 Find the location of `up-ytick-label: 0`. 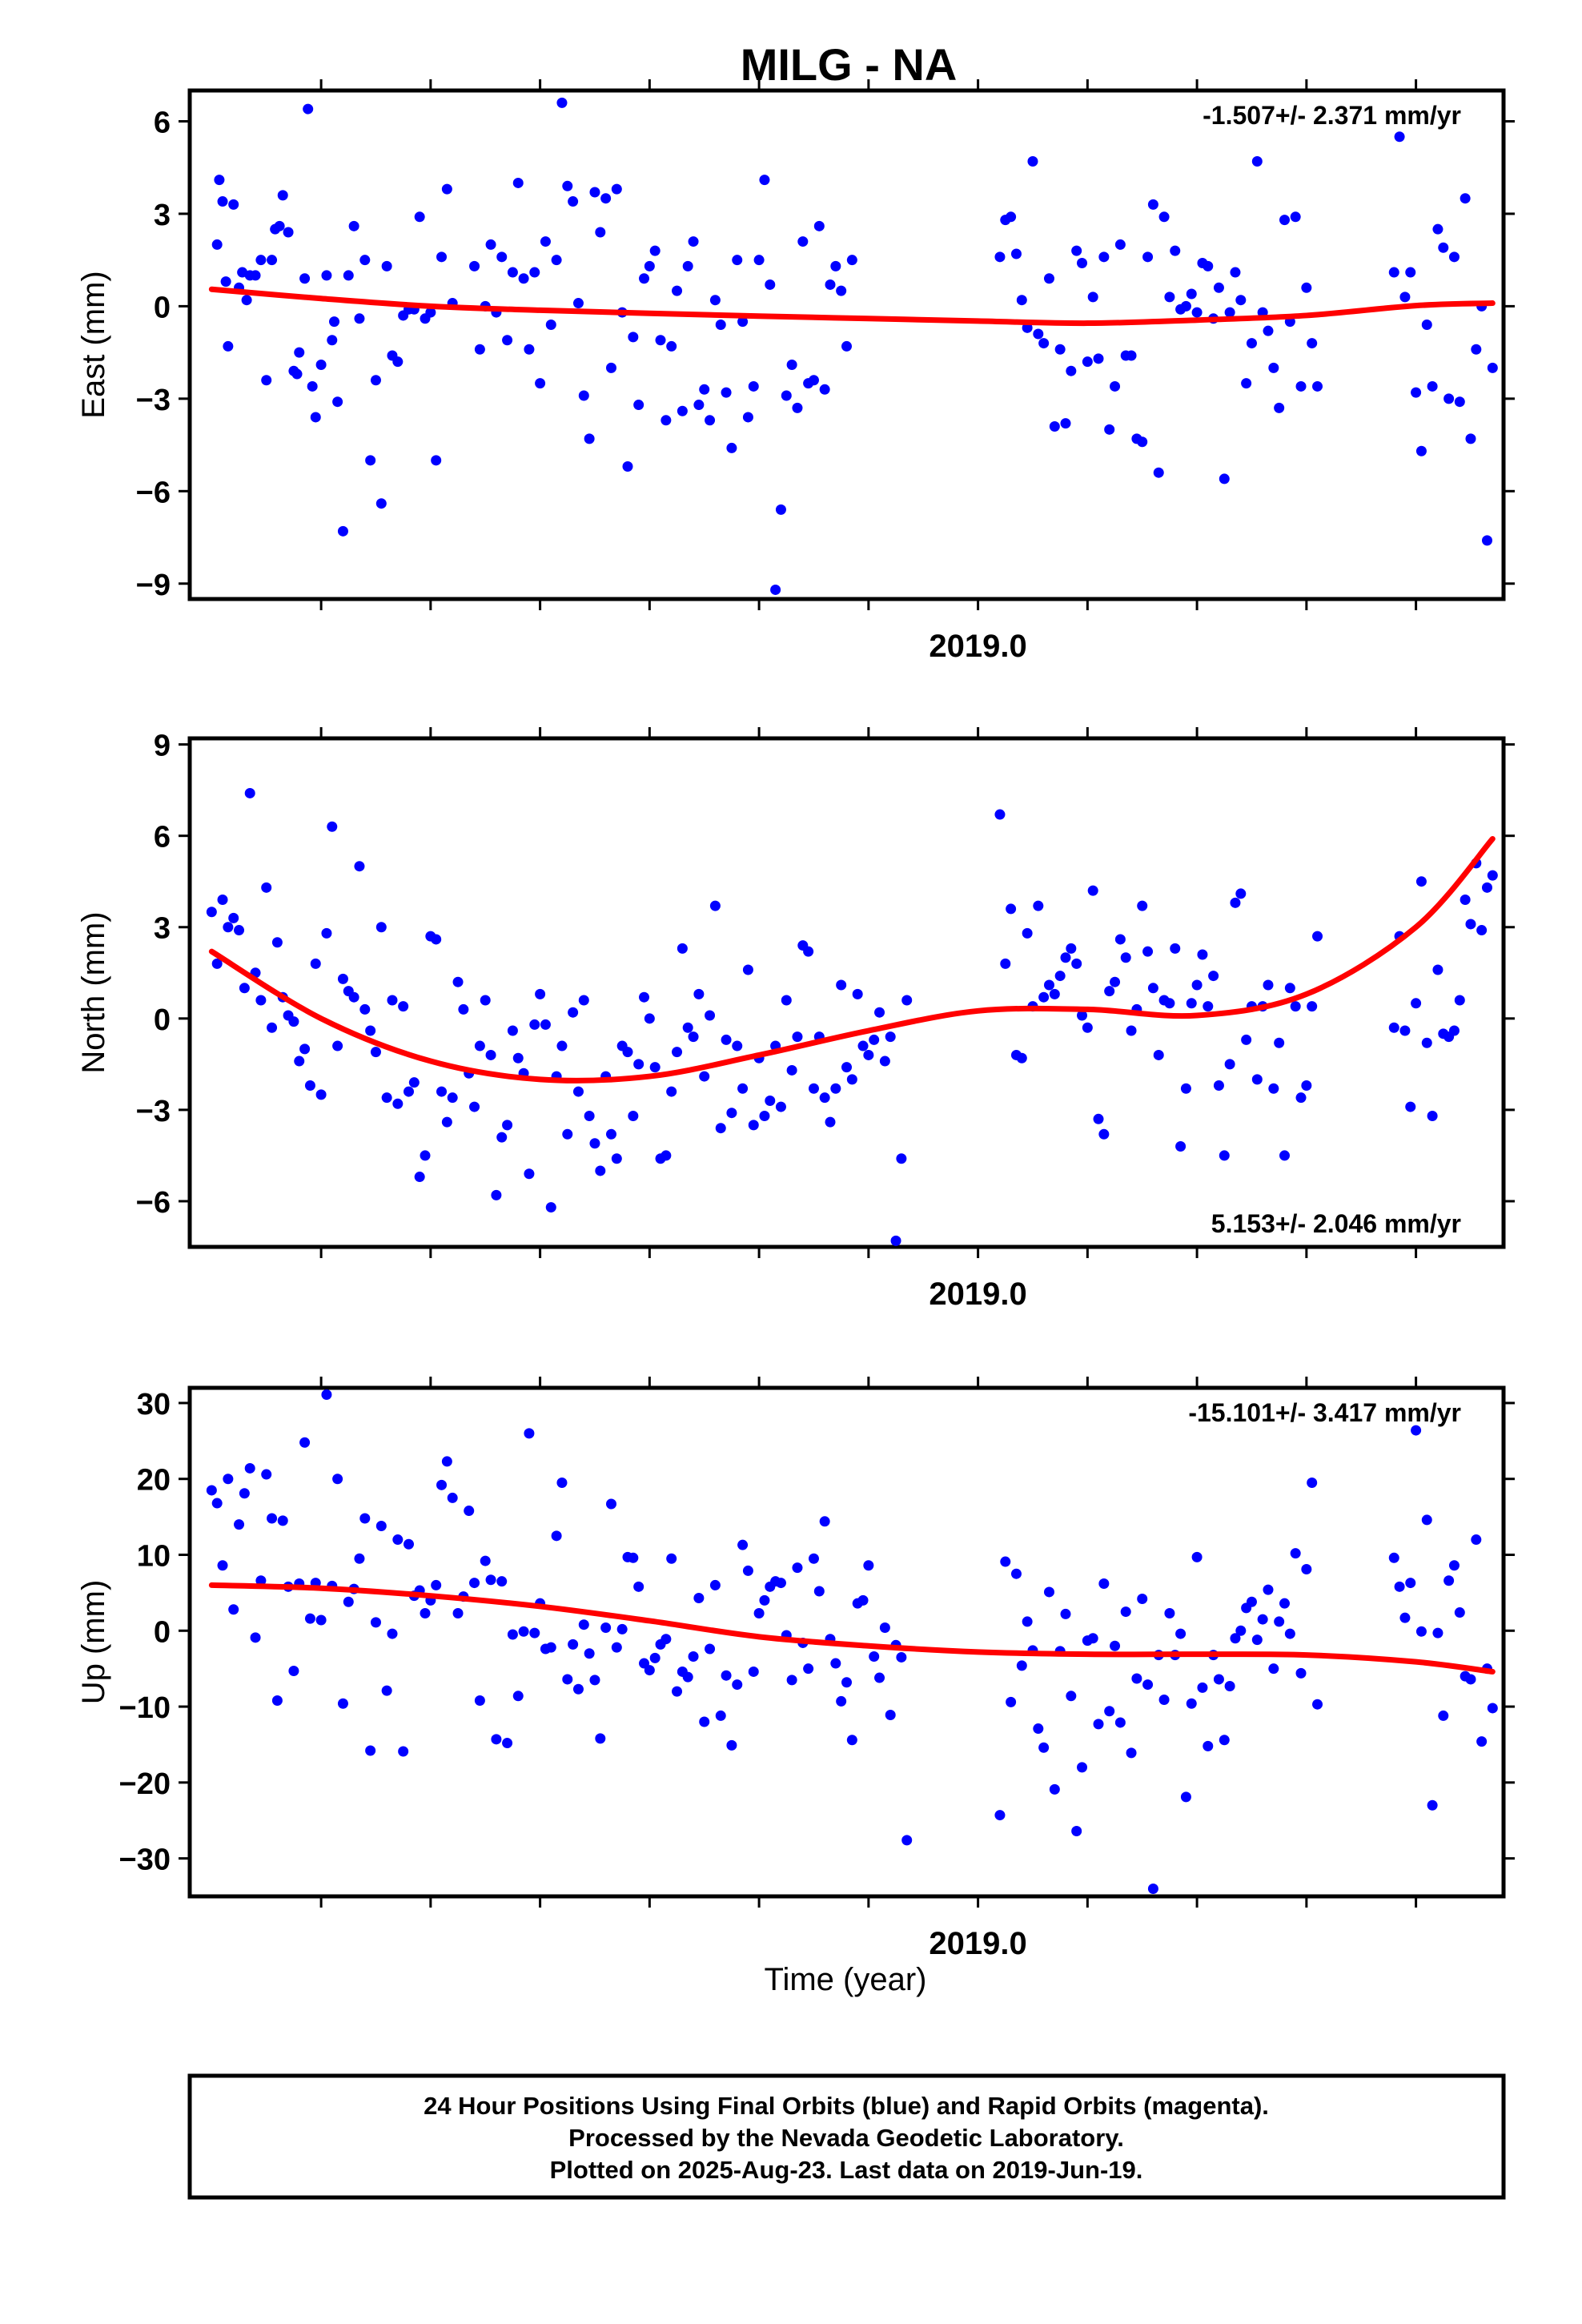

up-ytick-label: 0 is located at coordinates (162, 1632).